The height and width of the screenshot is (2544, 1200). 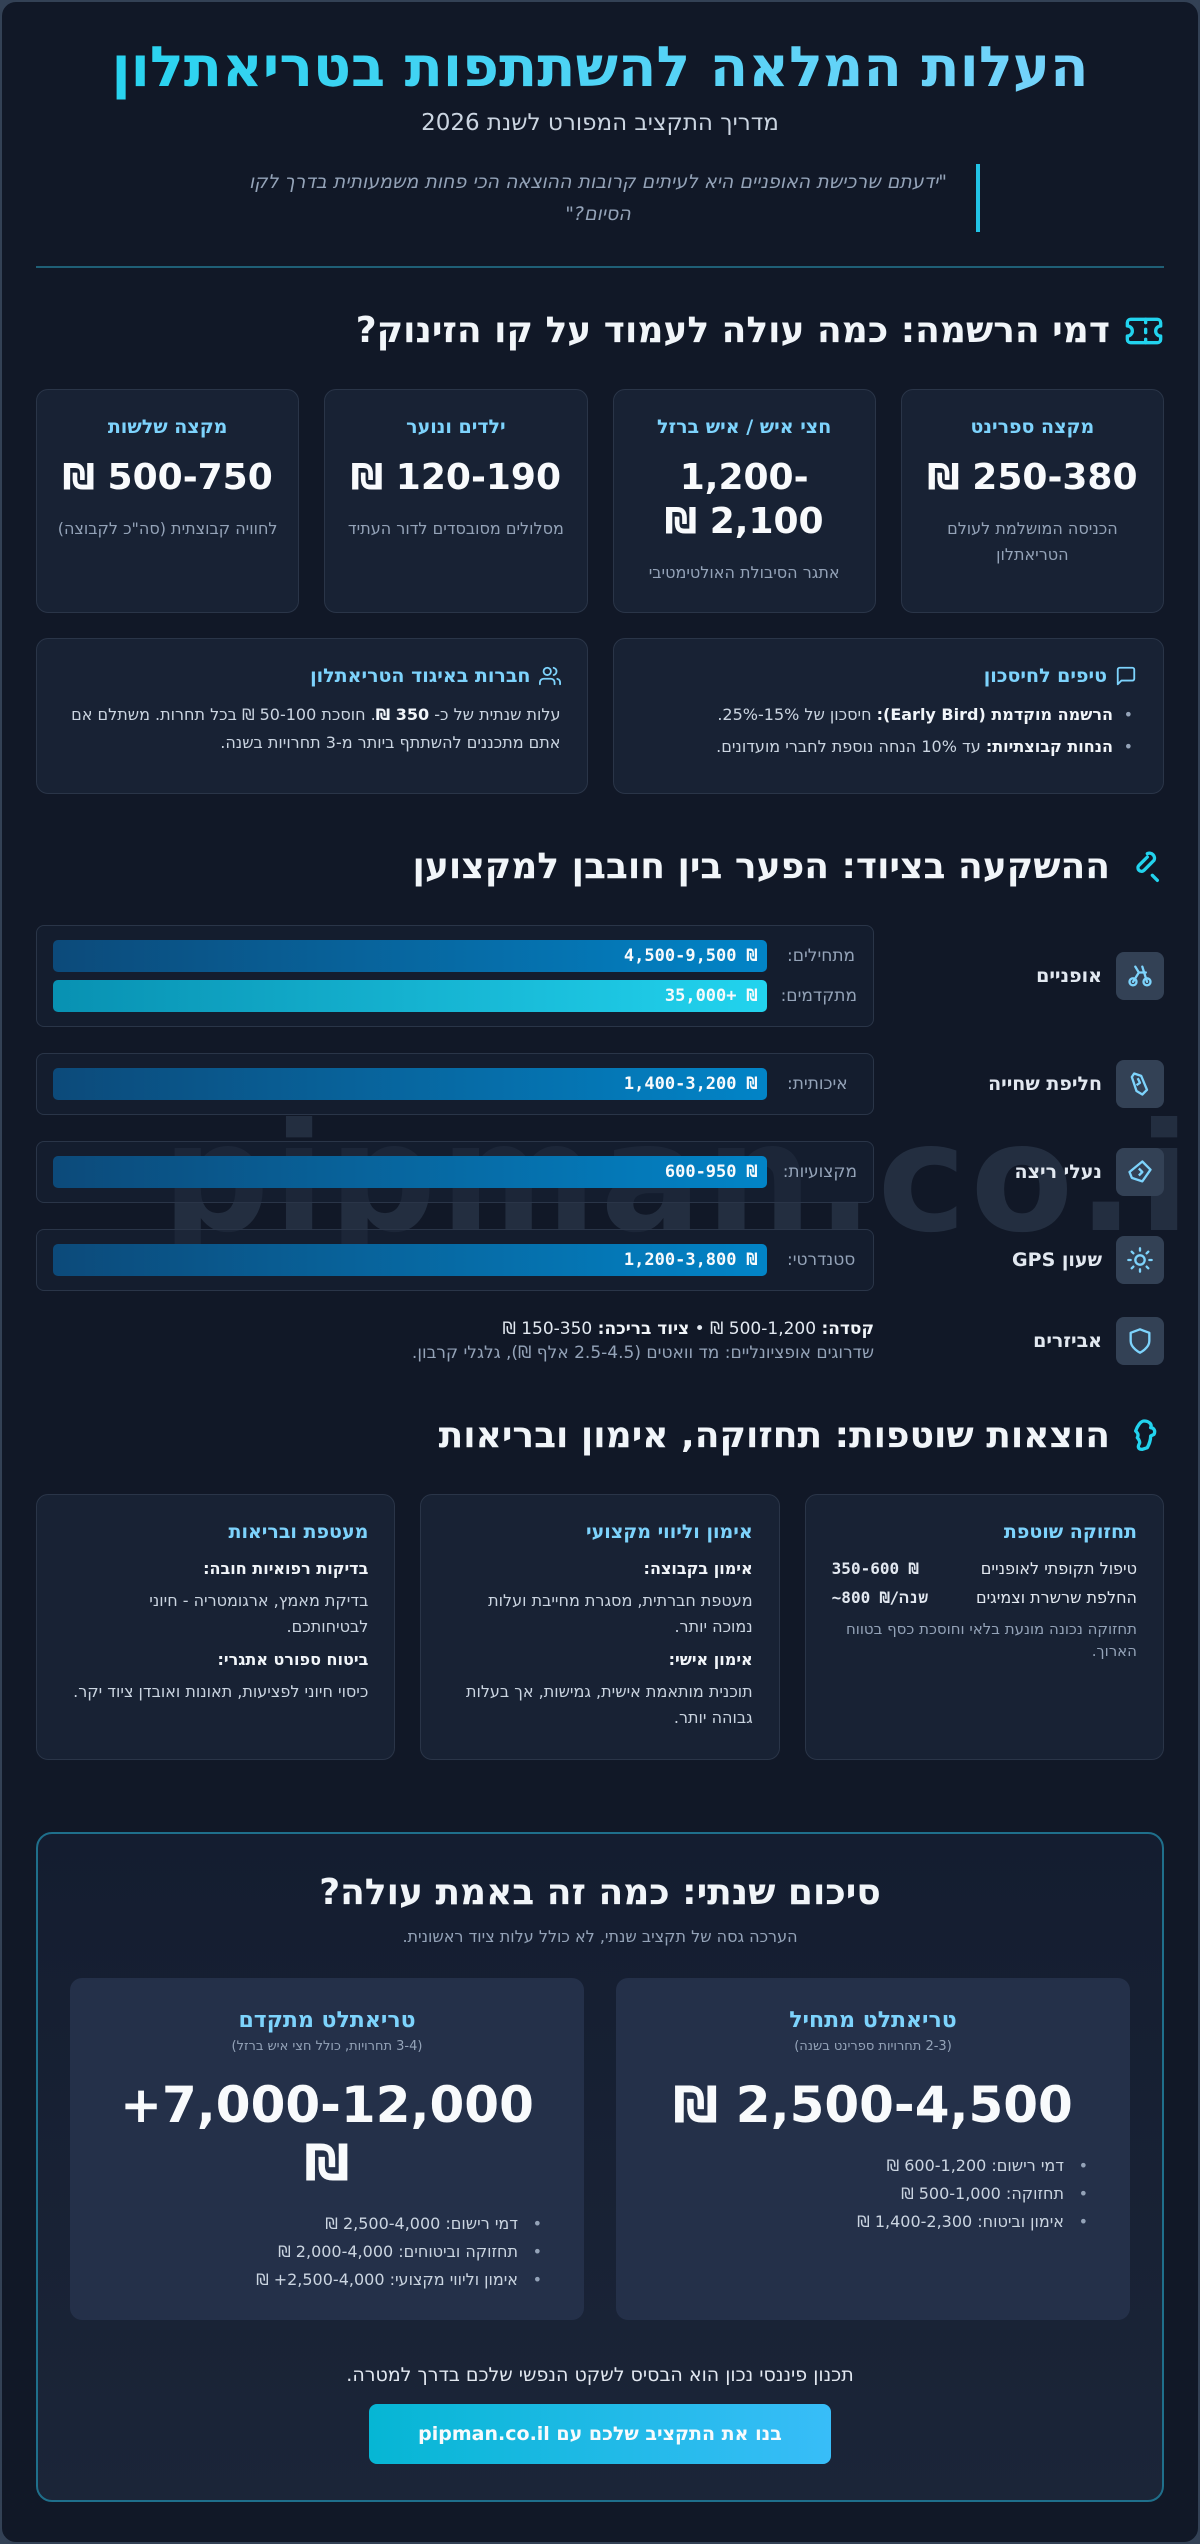 What do you see at coordinates (600, 1435) in the screenshot?
I see `section-title-ongoing: הוצאות שוטפות: תחזוקה, אימון ובריאות` at bounding box center [600, 1435].